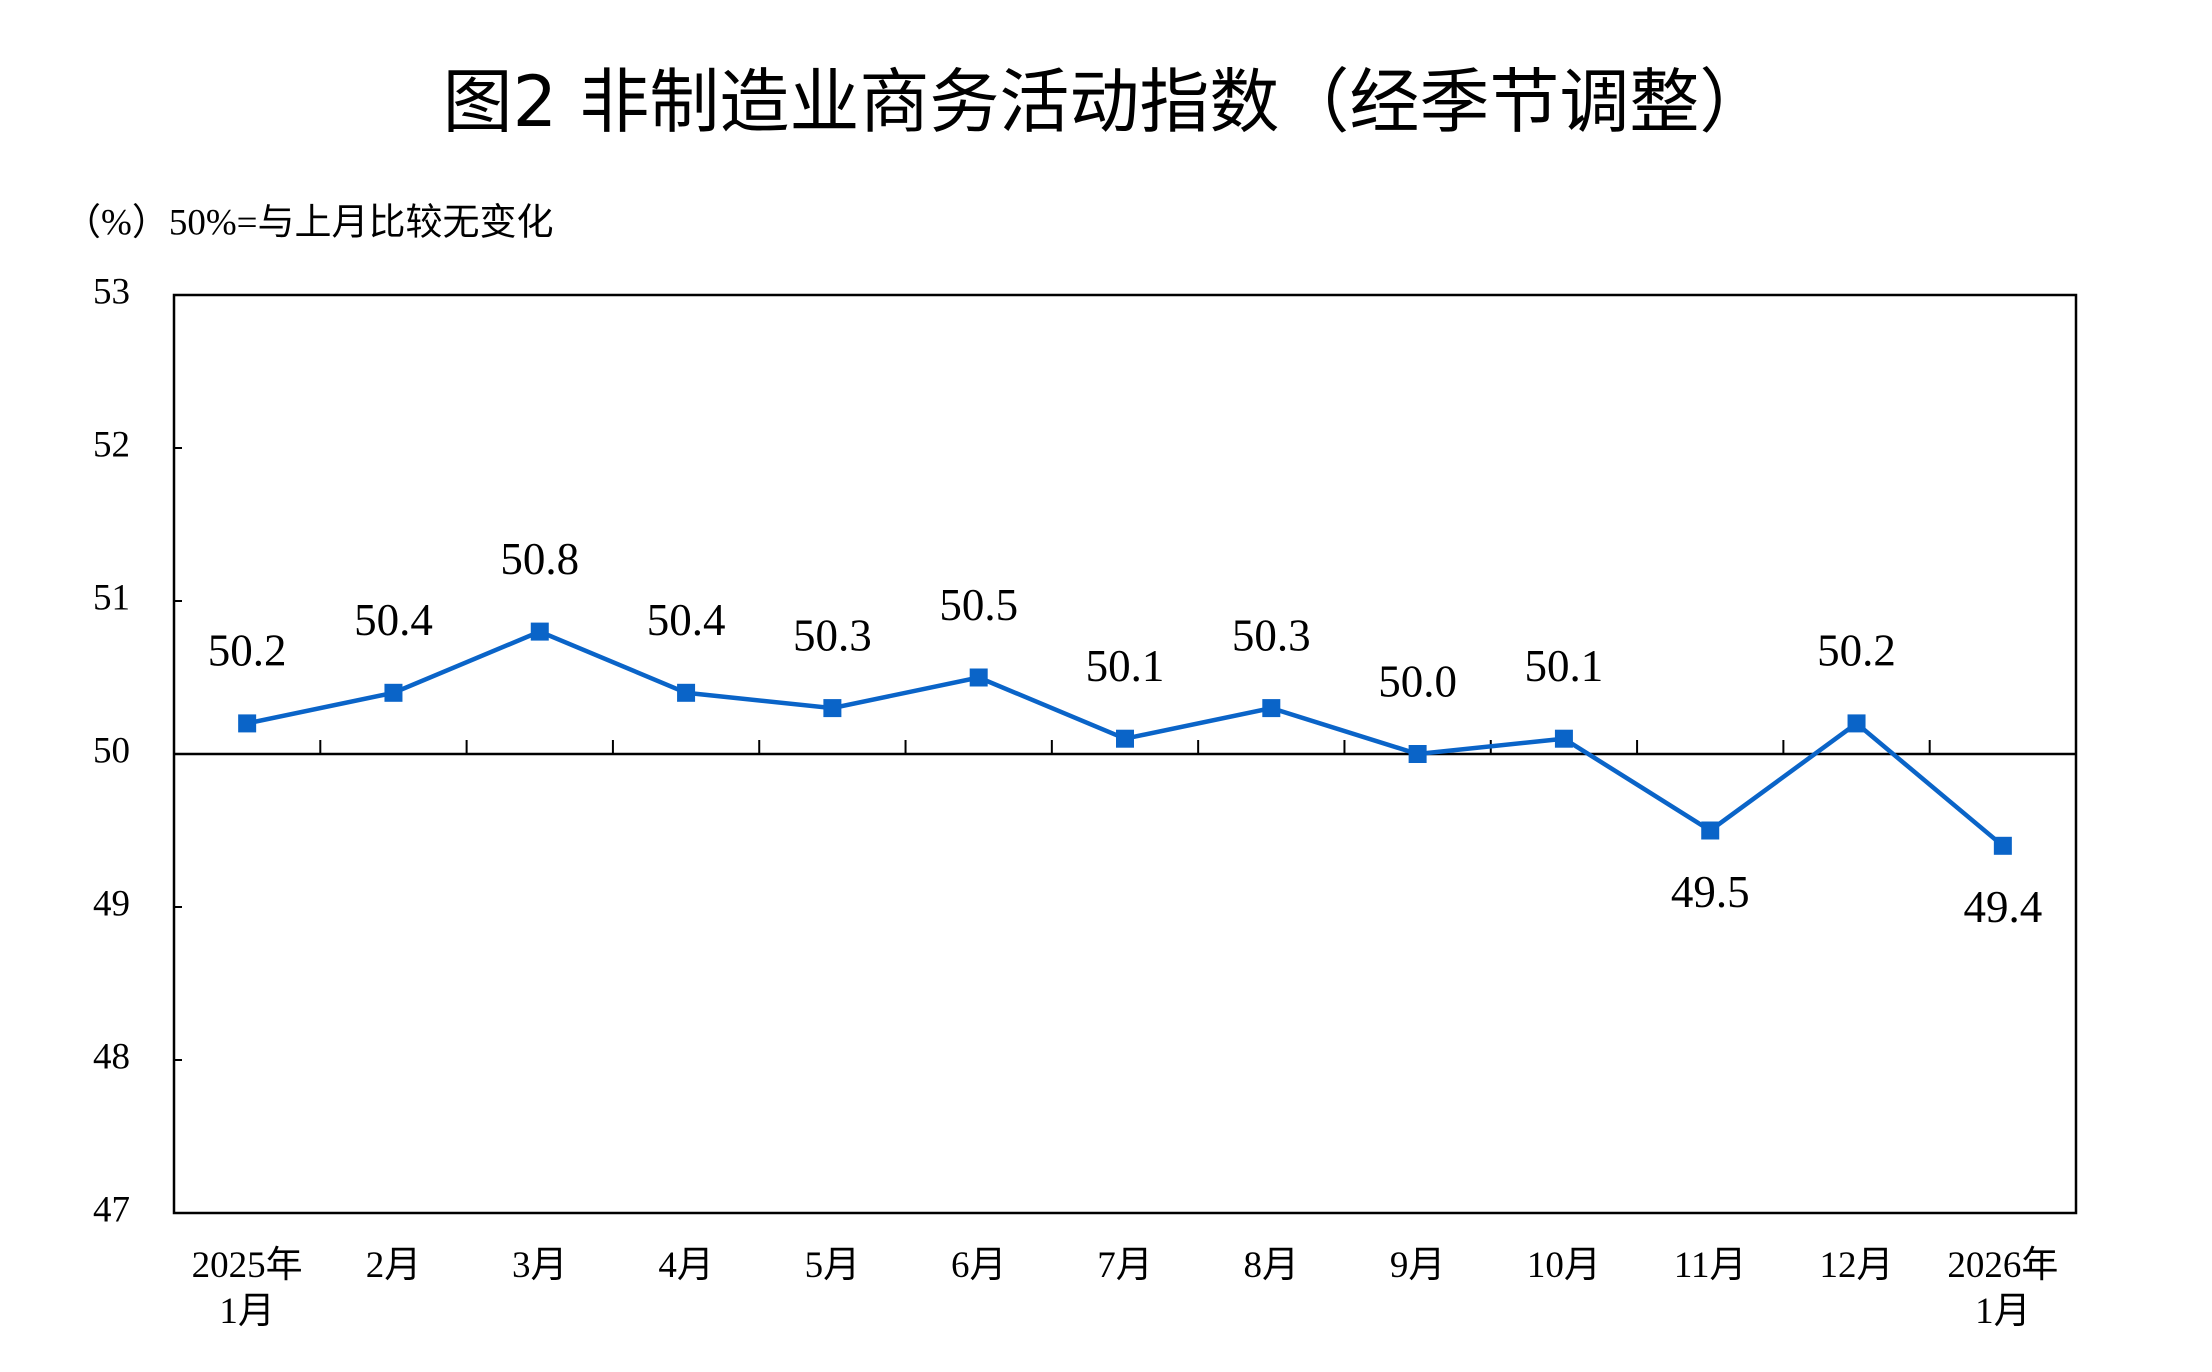  What do you see at coordinates (832, 1265) in the screenshot?
I see `x-tick-label: 5月` at bounding box center [832, 1265].